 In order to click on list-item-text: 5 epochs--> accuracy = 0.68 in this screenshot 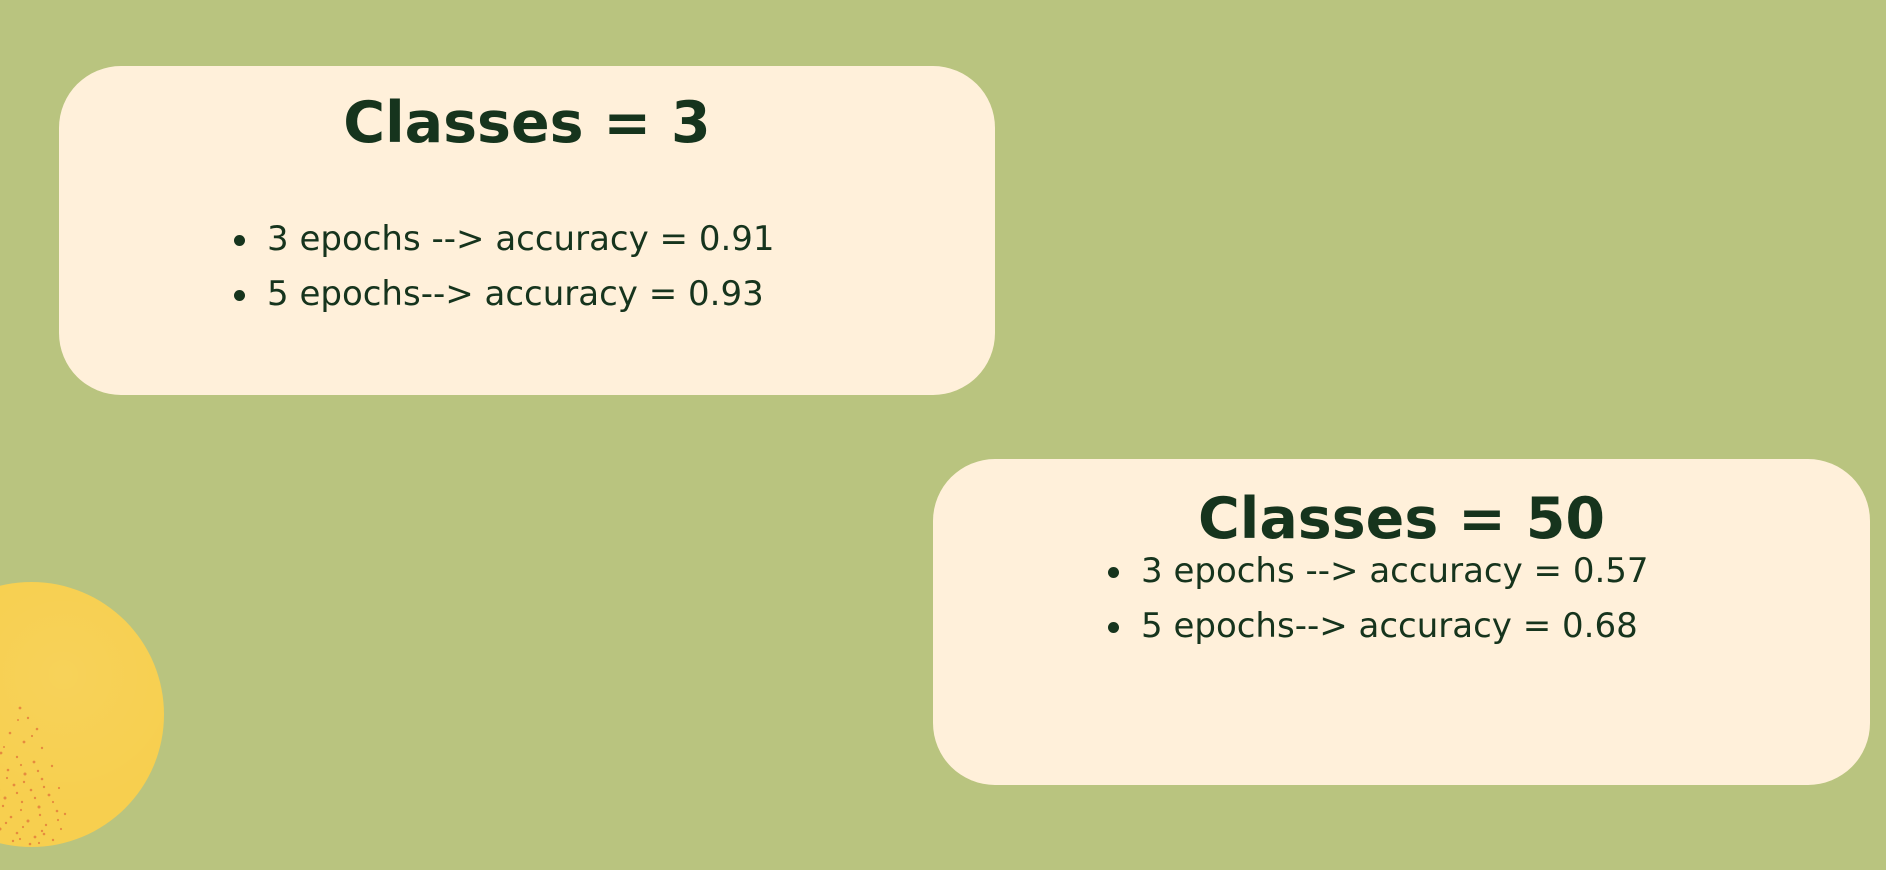, I will do `click(1389, 626)`.